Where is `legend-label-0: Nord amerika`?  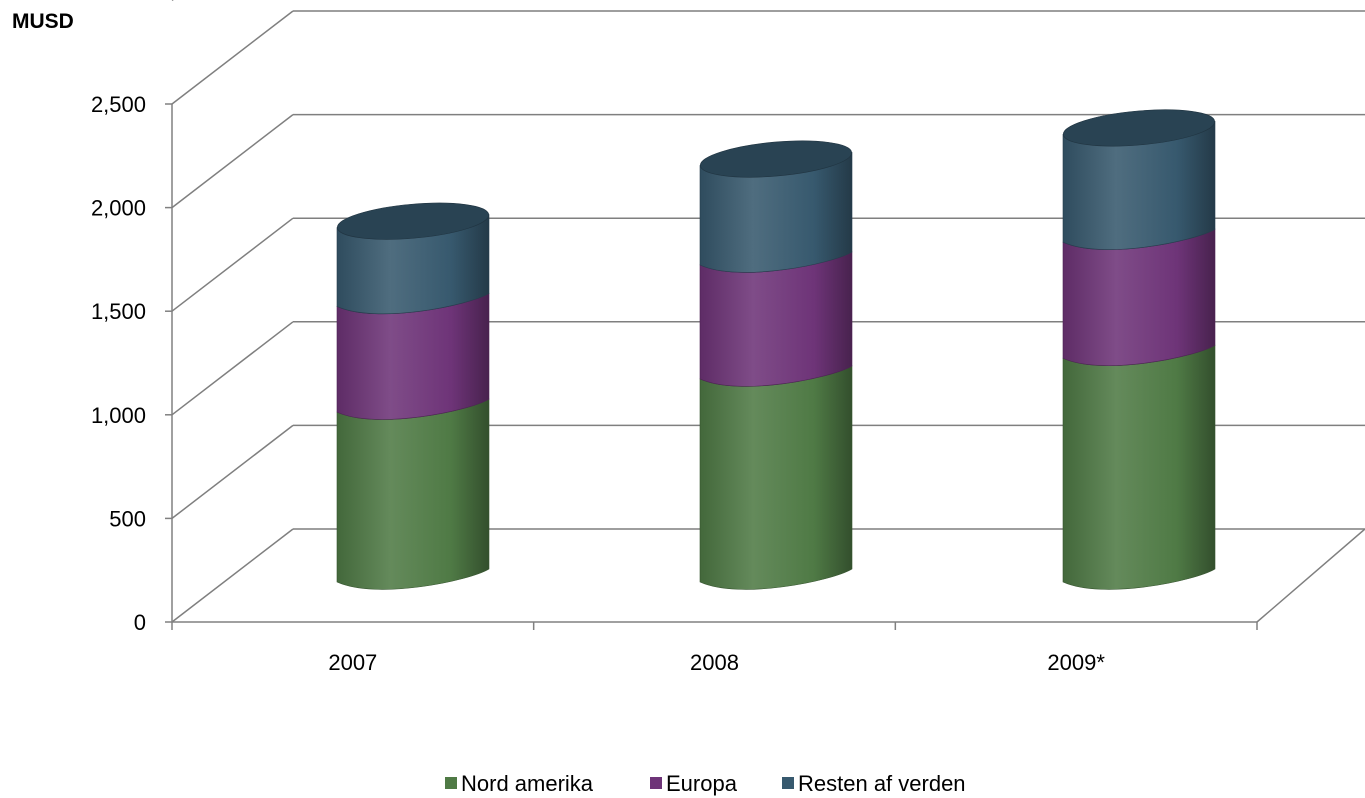 legend-label-0: Nord amerika is located at coordinates (527, 783).